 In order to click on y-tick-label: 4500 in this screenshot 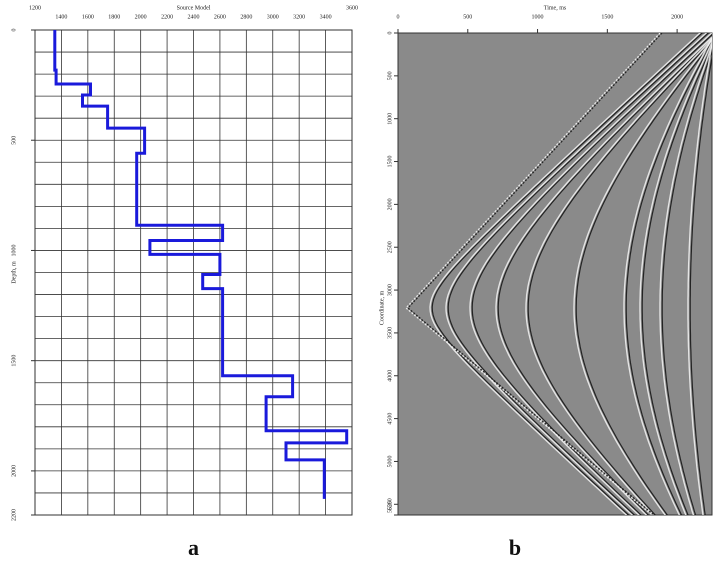, I will do `click(390, 419)`.